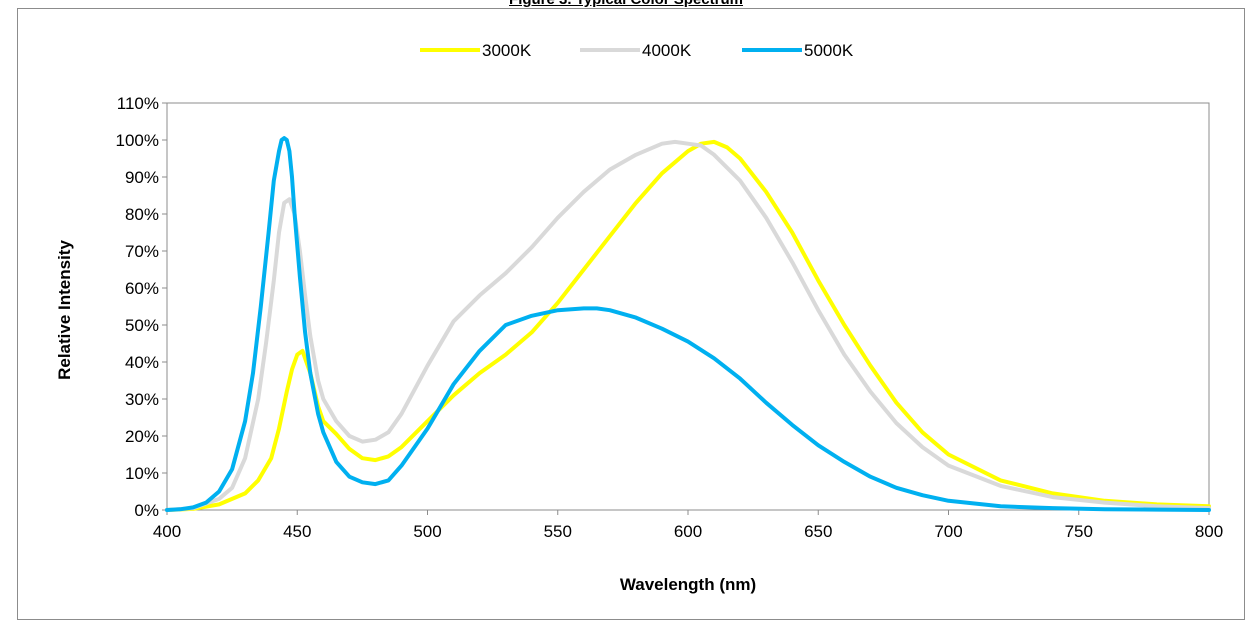  I want to click on y-tick-label: 0%, so click(146, 510).